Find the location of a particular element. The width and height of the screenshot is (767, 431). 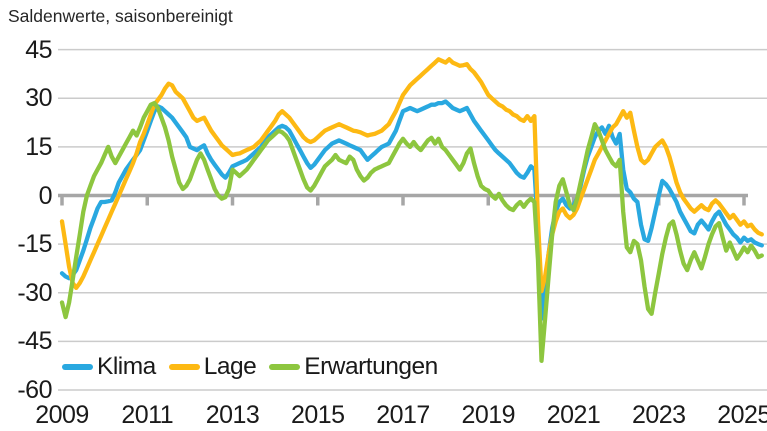

lage-line-swatch is located at coordinates (184, 367).